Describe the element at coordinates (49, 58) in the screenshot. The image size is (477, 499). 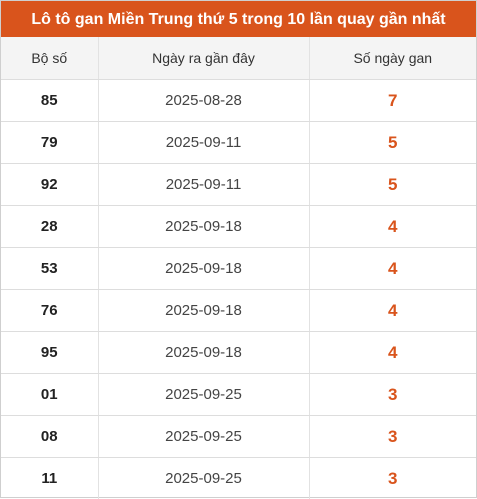
I see `header-number: Bộ số` at that location.